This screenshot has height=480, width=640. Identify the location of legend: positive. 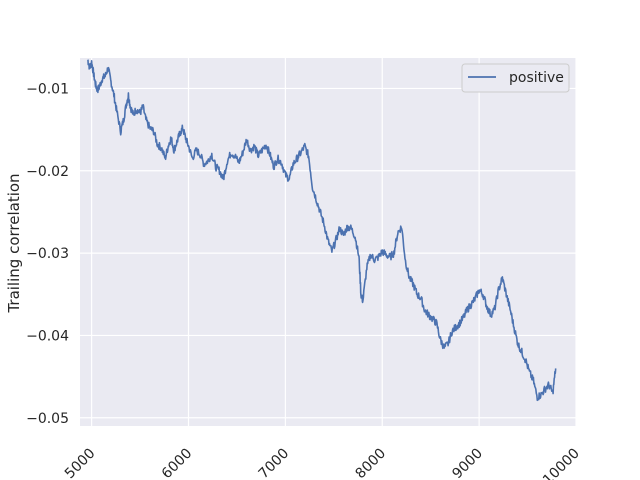
(515, 78).